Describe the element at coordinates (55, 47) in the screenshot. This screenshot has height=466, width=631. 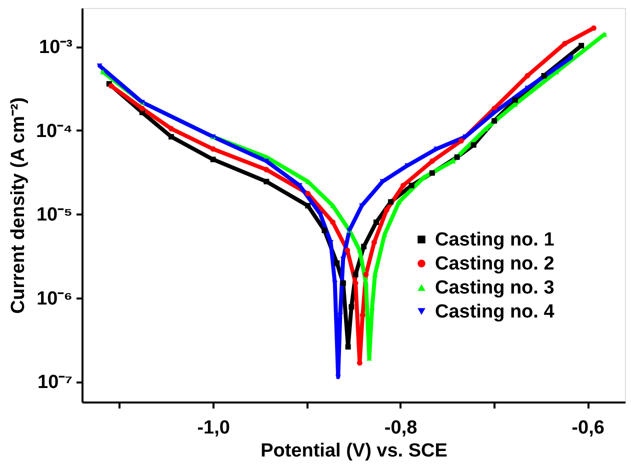
I see `y-tick-label: 10⁻³` at that location.